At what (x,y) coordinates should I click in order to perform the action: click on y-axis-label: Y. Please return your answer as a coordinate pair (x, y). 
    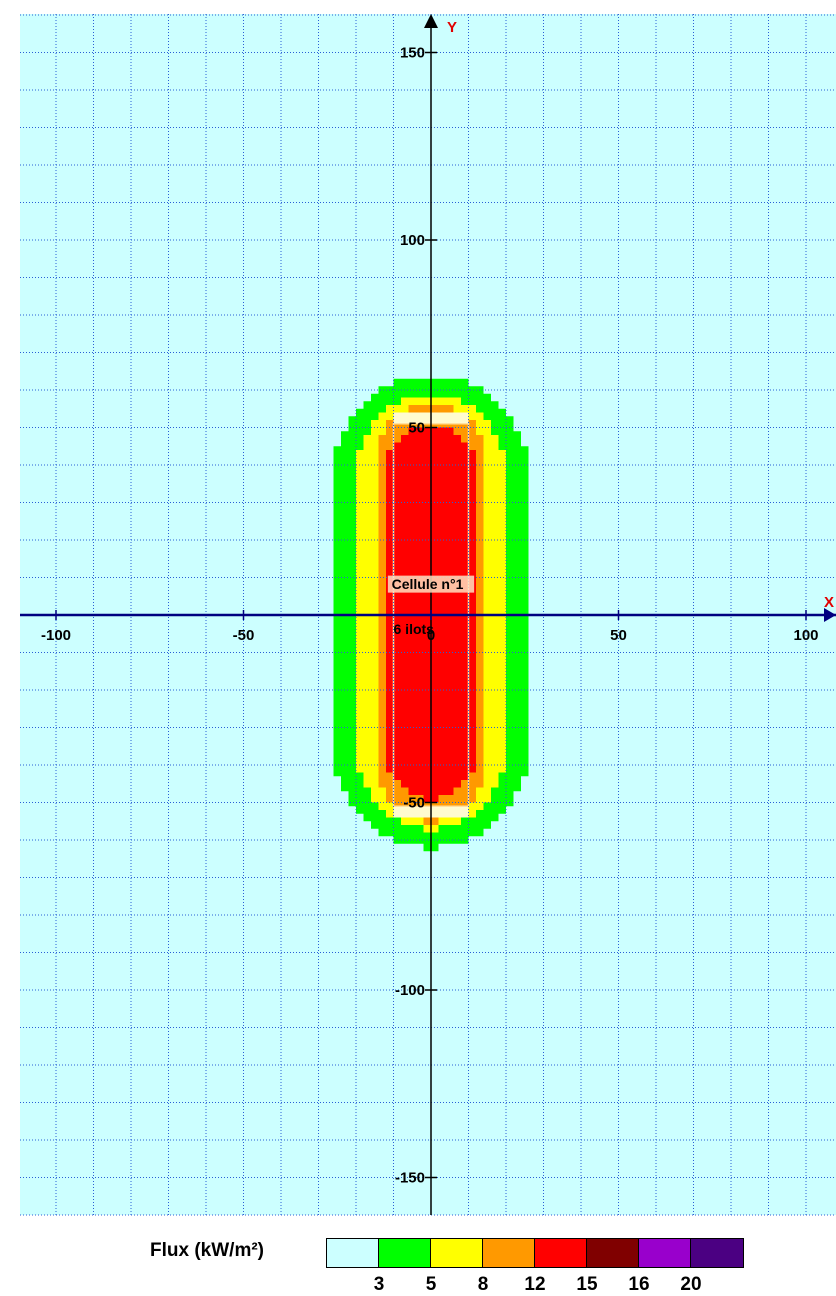
    Looking at the image, I should click on (452, 27).